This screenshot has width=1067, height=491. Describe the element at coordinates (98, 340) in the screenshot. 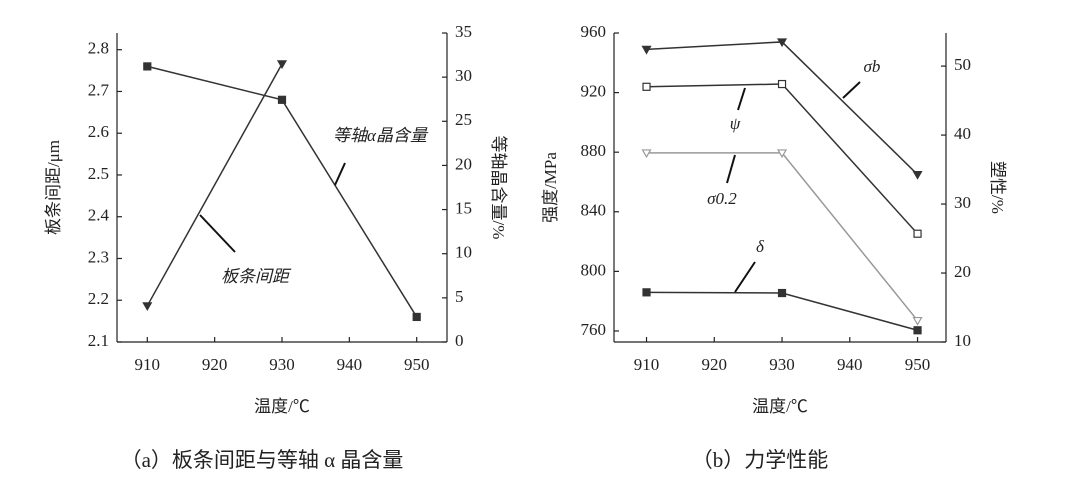

I see `y-tick-label: 2.1` at that location.